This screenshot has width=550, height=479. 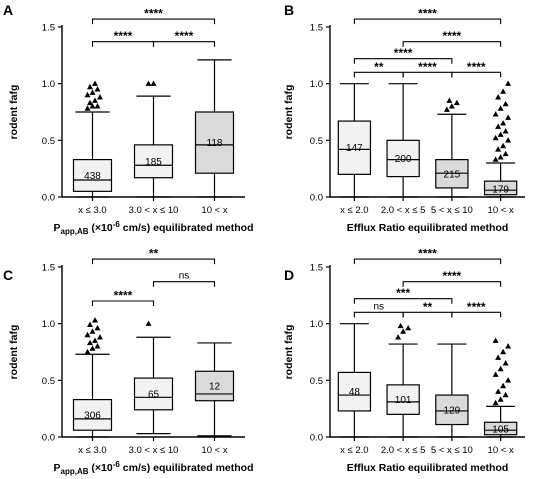 What do you see at coordinates (92, 210) in the screenshot?
I see `x-category-label: x ≤ 3.0` at bounding box center [92, 210].